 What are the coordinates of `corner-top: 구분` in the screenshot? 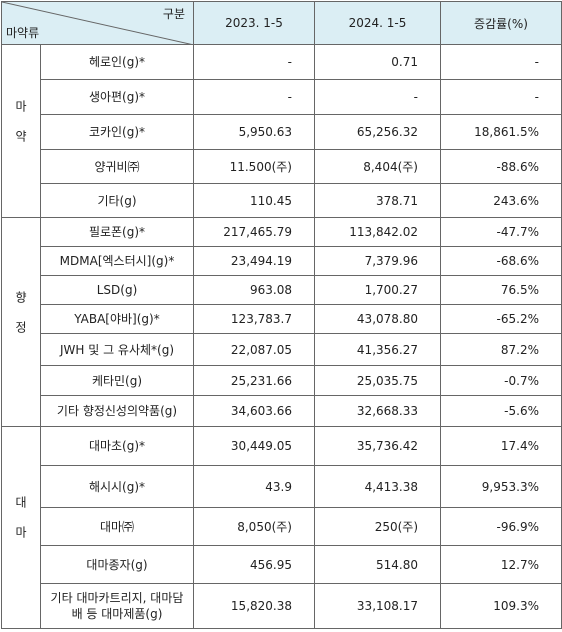 It's located at (173, 14).